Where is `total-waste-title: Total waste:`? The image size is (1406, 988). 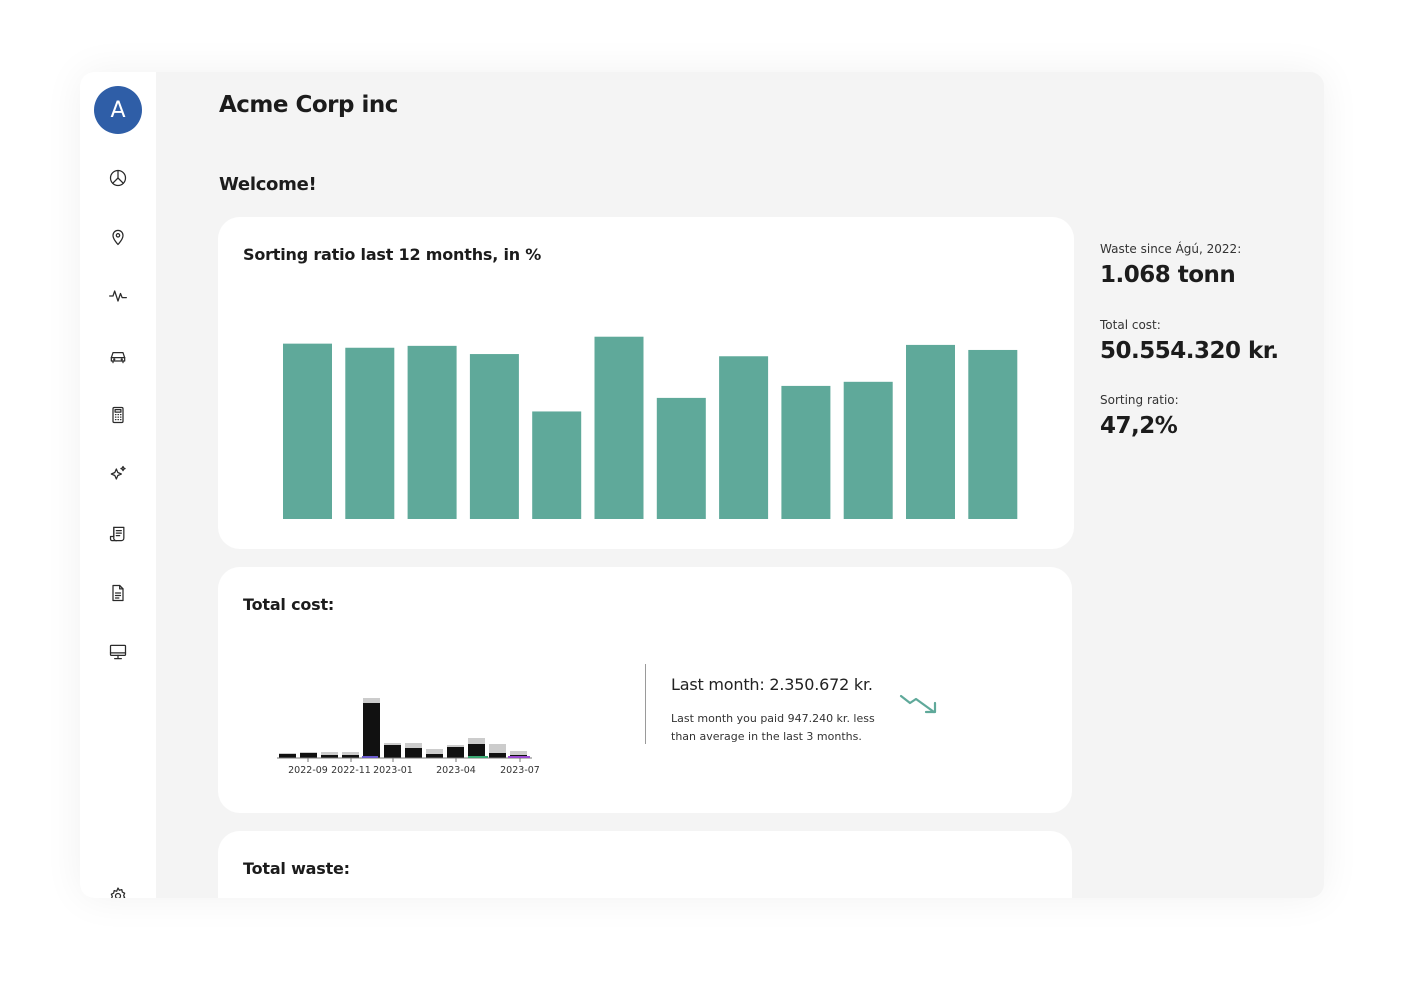
total-waste-title: Total waste: is located at coordinates (296, 868).